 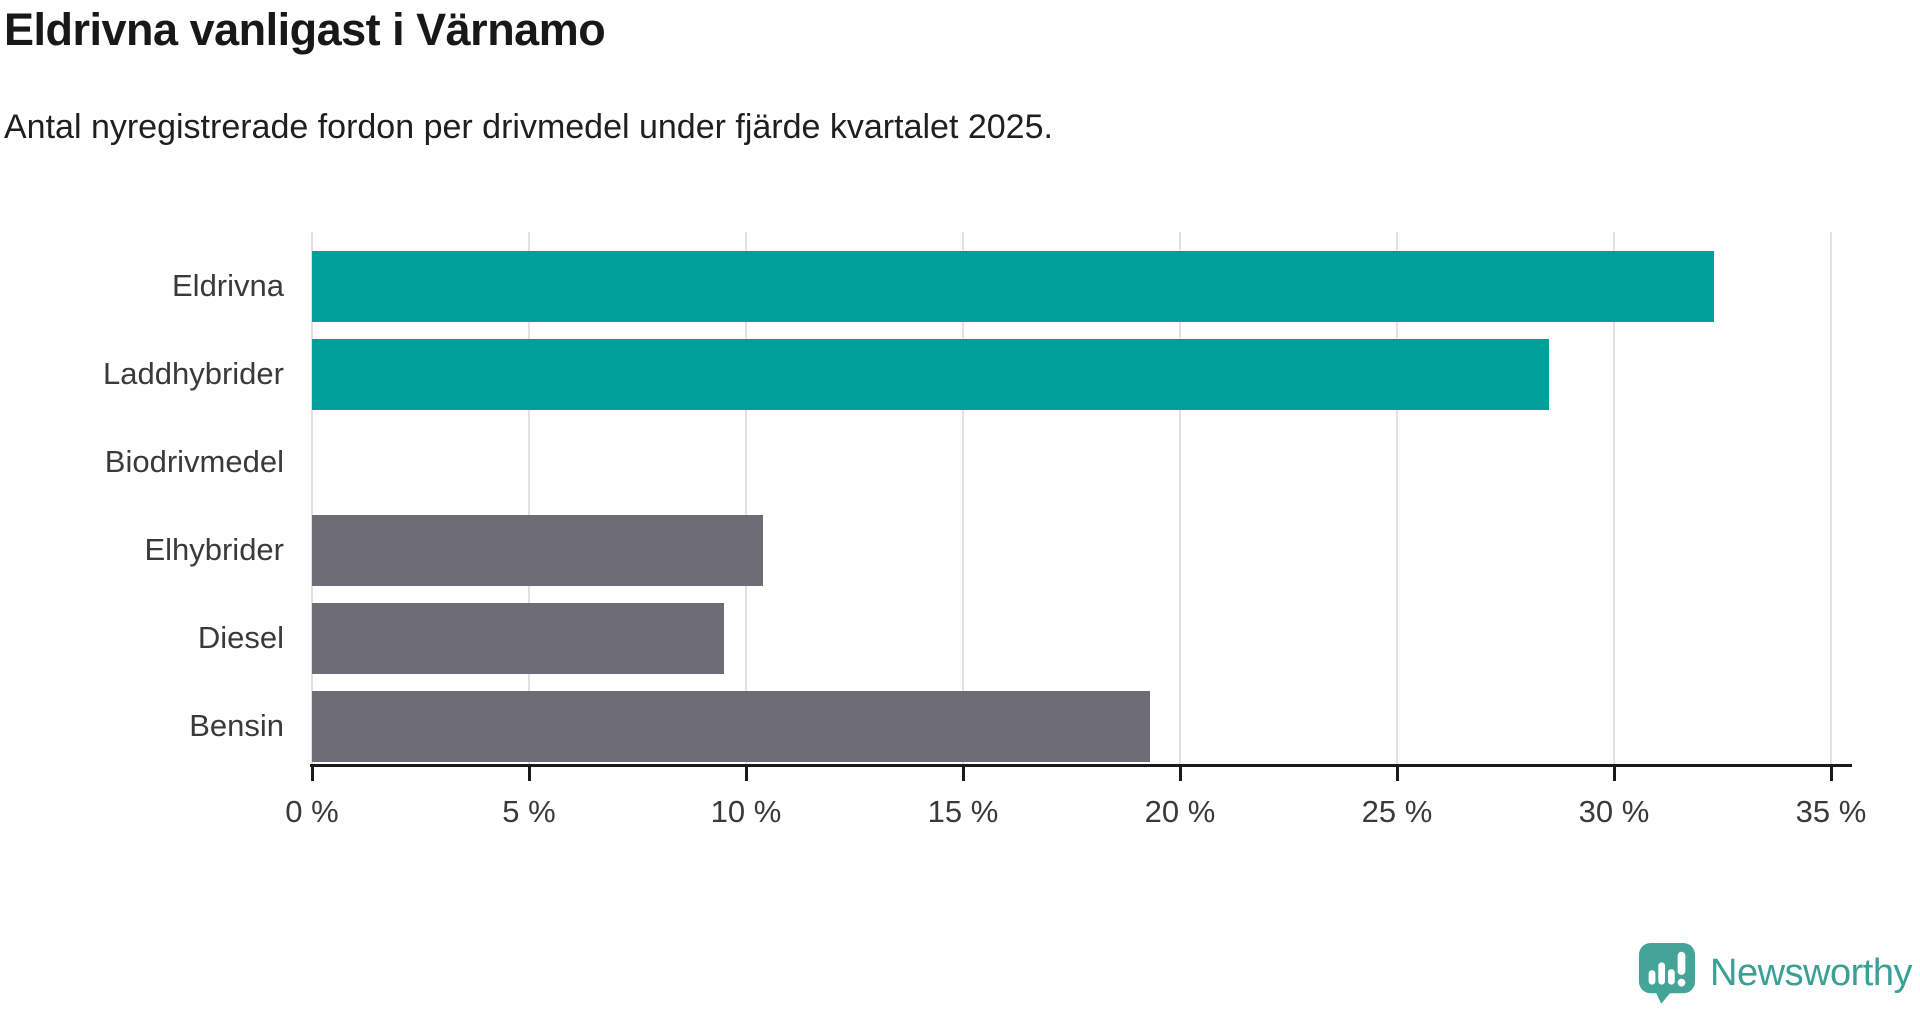 I want to click on chart-row: Biodrivmedel, so click(x=960, y=462).